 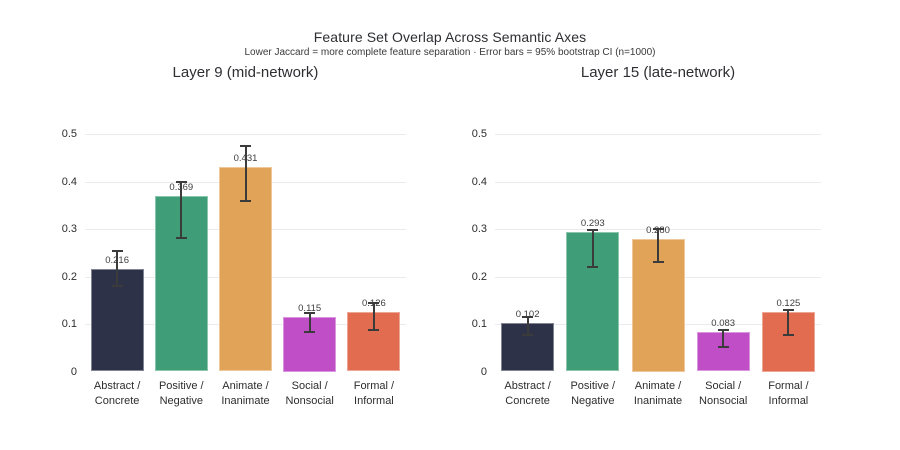 I want to click on subplot-title: Layer 9 (mid-network), so click(x=245, y=72).